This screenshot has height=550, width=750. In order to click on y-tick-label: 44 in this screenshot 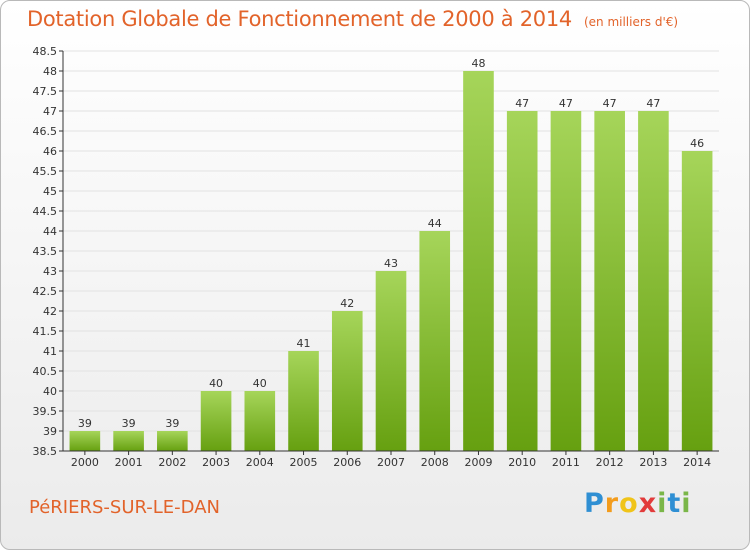, I will do `click(50, 231)`.